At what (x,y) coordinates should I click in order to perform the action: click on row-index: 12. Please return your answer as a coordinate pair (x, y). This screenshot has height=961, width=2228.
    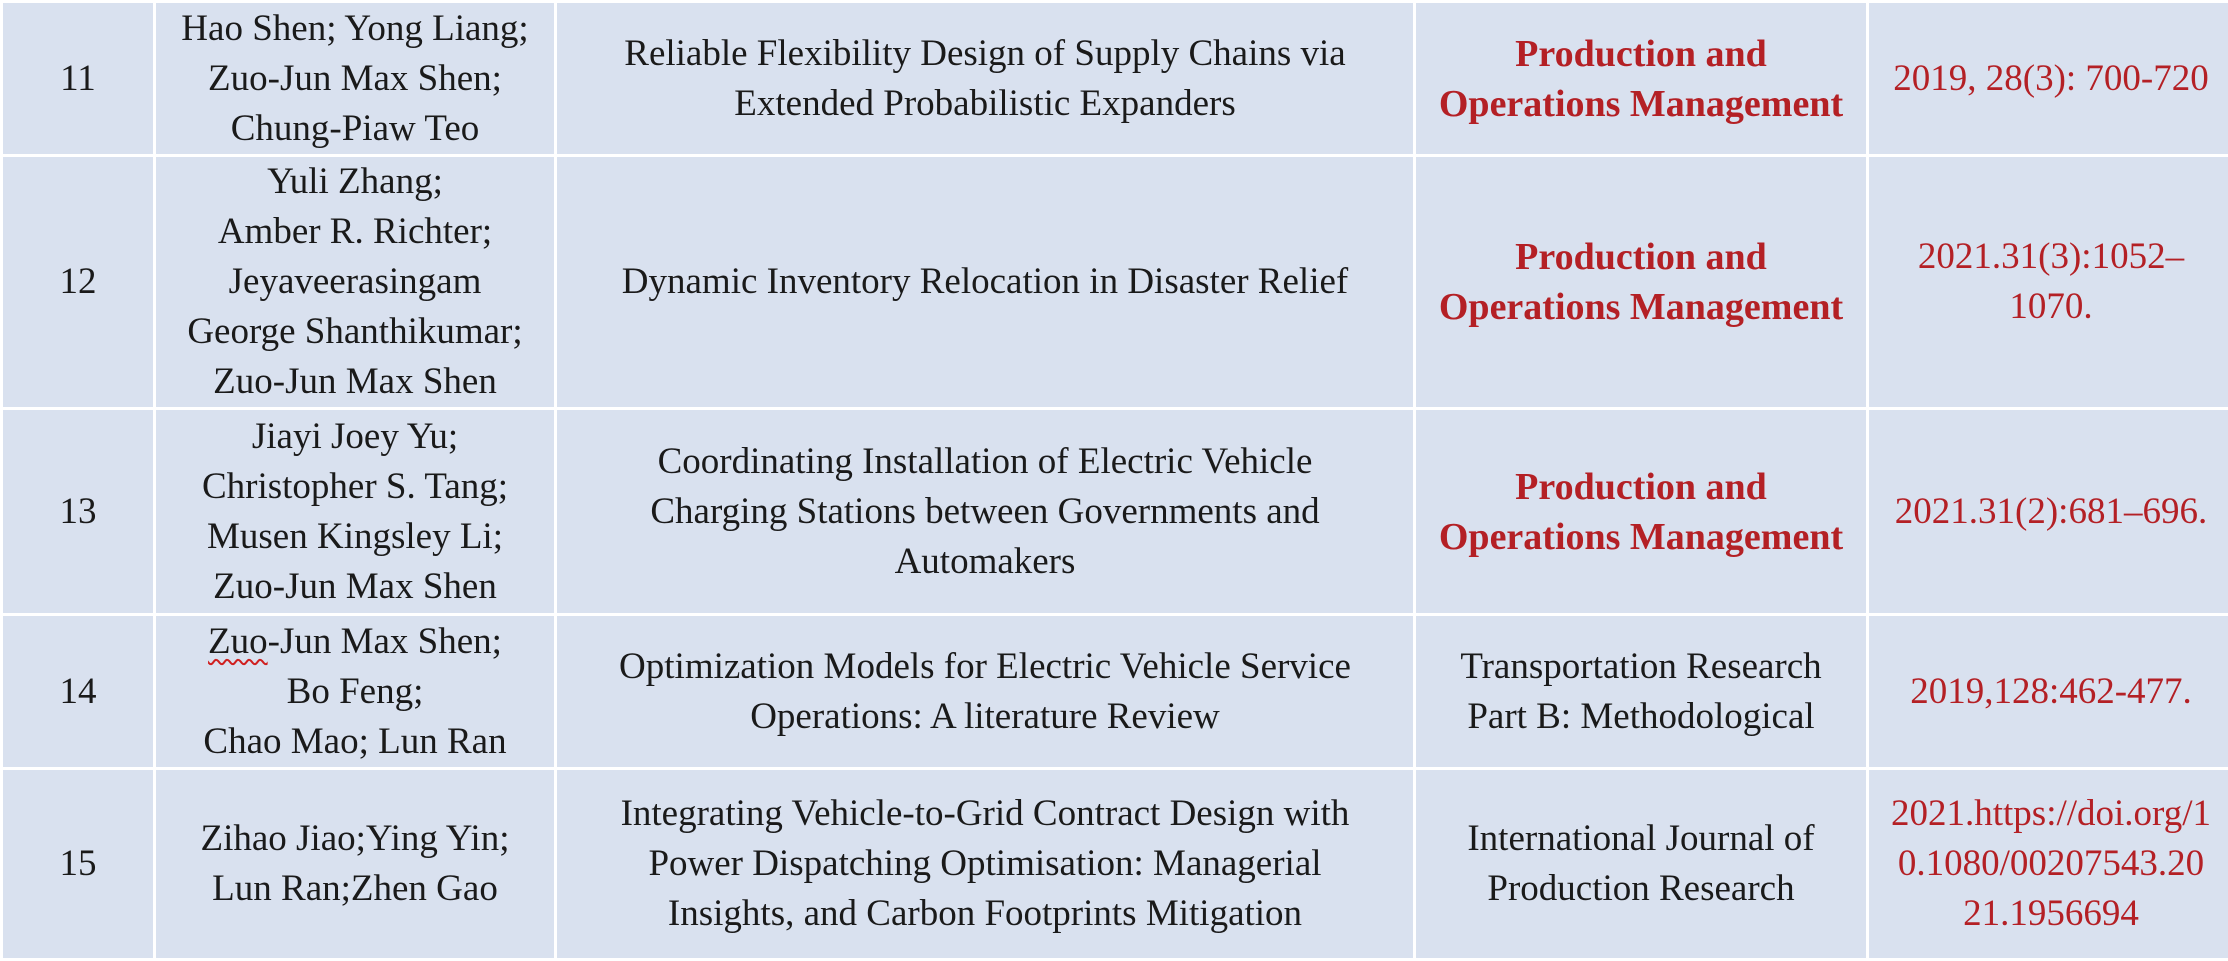
    Looking at the image, I should click on (78, 282).